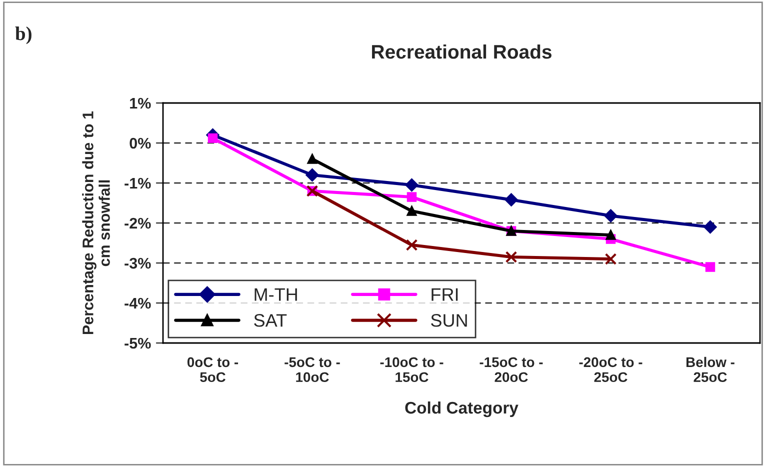 This screenshot has width=766, height=467. What do you see at coordinates (511, 369) in the screenshot?
I see `x-tick-label: -15oC to - 20oC` at bounding box center [511, 369].